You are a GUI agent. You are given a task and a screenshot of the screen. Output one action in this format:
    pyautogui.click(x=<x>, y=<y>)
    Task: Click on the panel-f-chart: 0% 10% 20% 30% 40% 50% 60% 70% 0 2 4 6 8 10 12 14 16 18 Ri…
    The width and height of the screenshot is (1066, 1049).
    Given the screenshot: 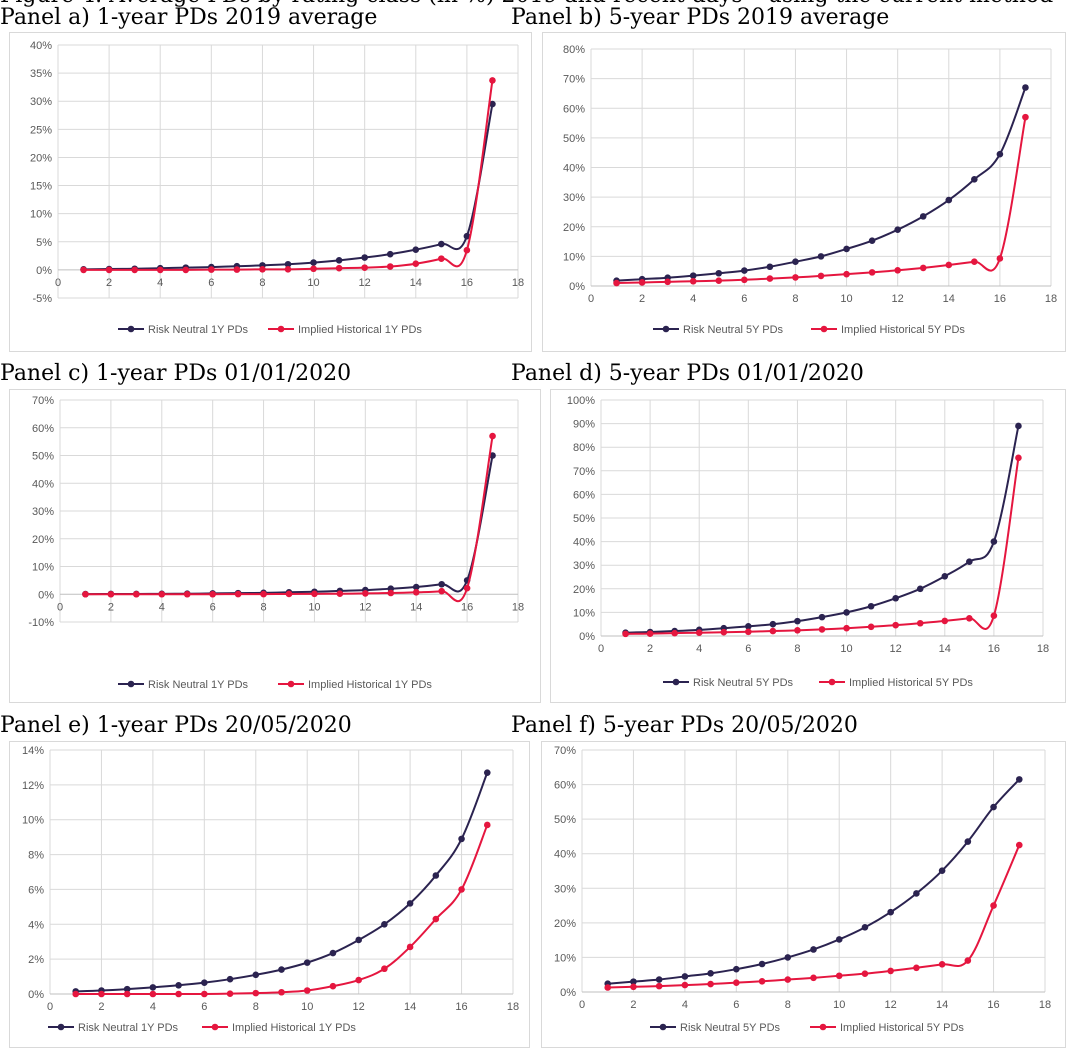 What is the action you would take?
    pyautogui.click(x=803, y=894)
    